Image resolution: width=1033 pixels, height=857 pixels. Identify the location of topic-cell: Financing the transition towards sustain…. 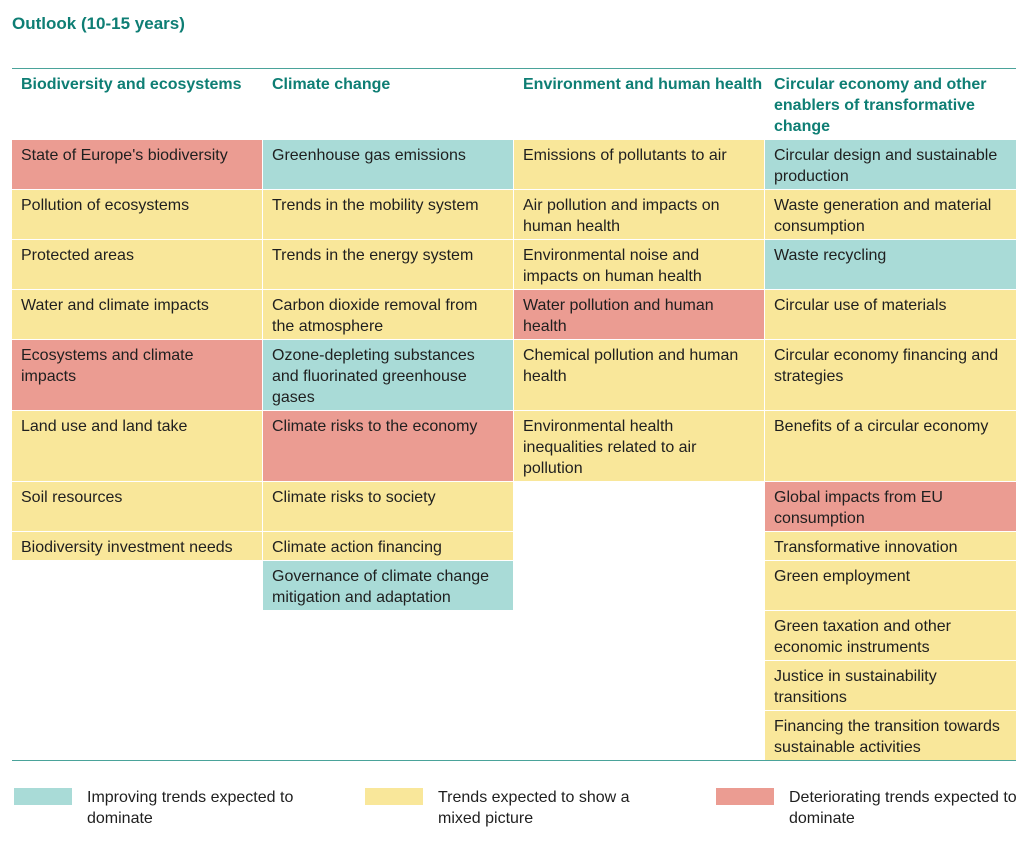
(890, 735).